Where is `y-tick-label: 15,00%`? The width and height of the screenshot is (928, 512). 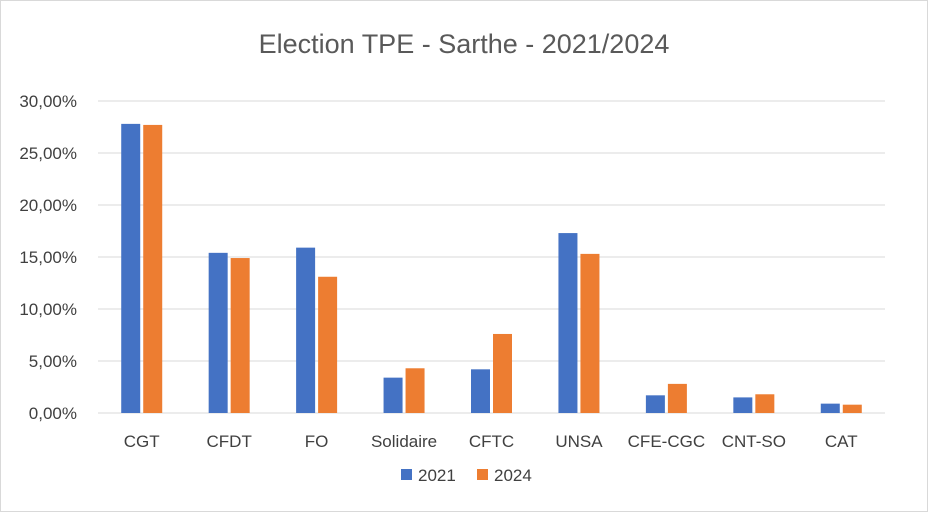 y-tick-label: 15,00% is located at coordinates (48, 257).